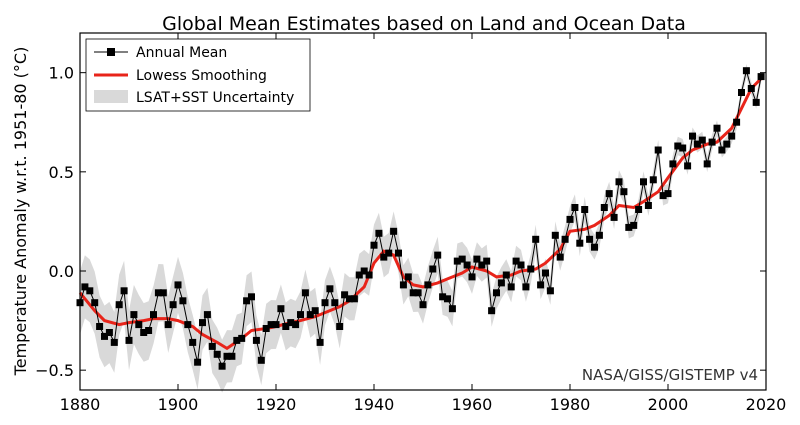  Describe the element at coordinates (111, 52) in the screenshot. I see `legend-annual-marker` at that location.